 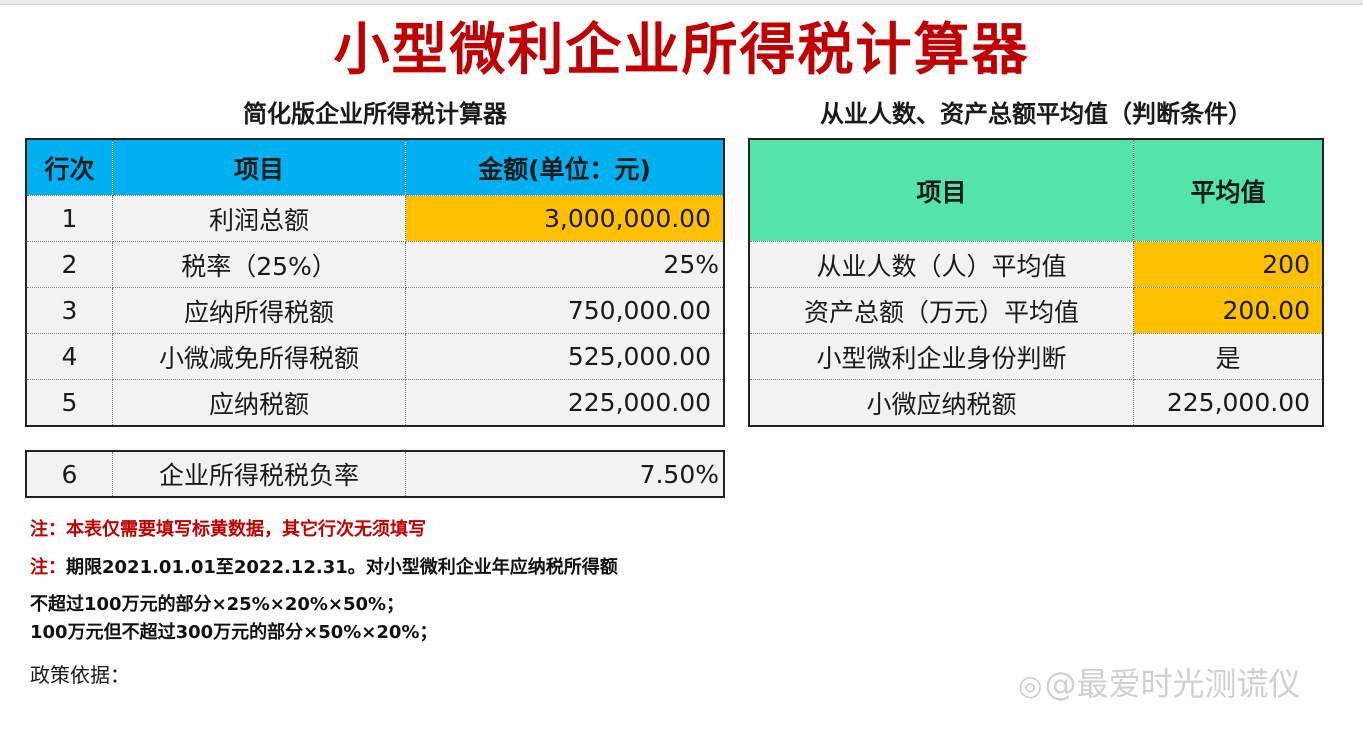 What do you see at coordinates (681, 50) in the screenshot?
I see `page-title: 小型微利企业所得税计算器` at bounding box center [681, 50].